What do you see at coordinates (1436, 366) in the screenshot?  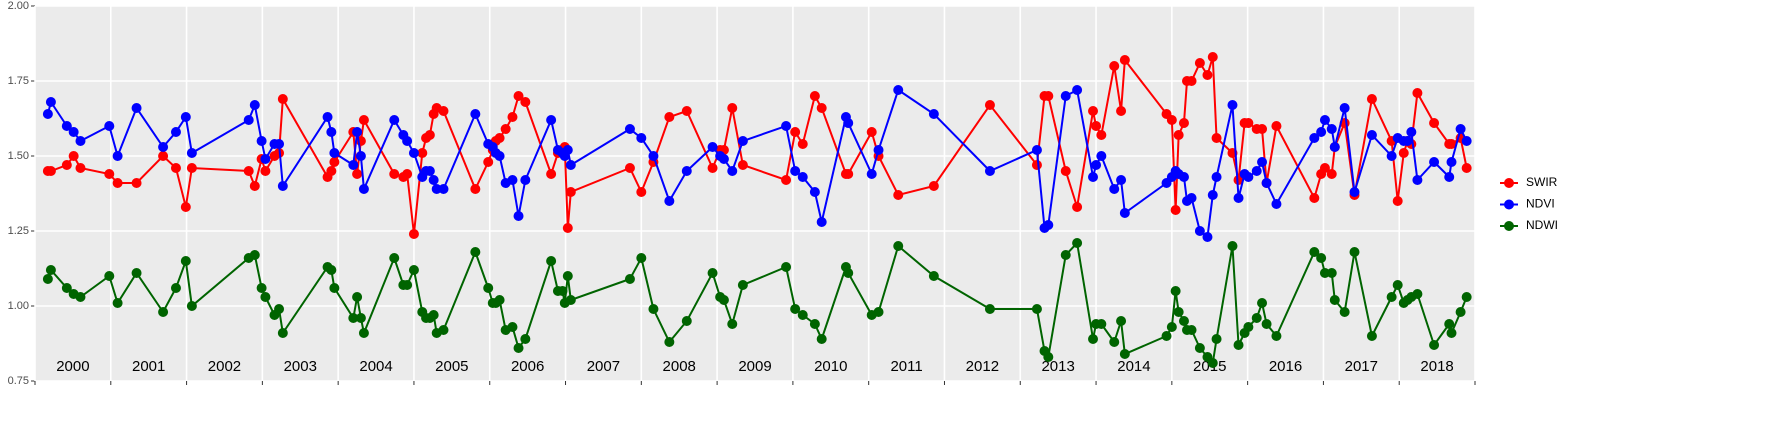 I see `year-label: 2018` at bounding box center [1436, 366].